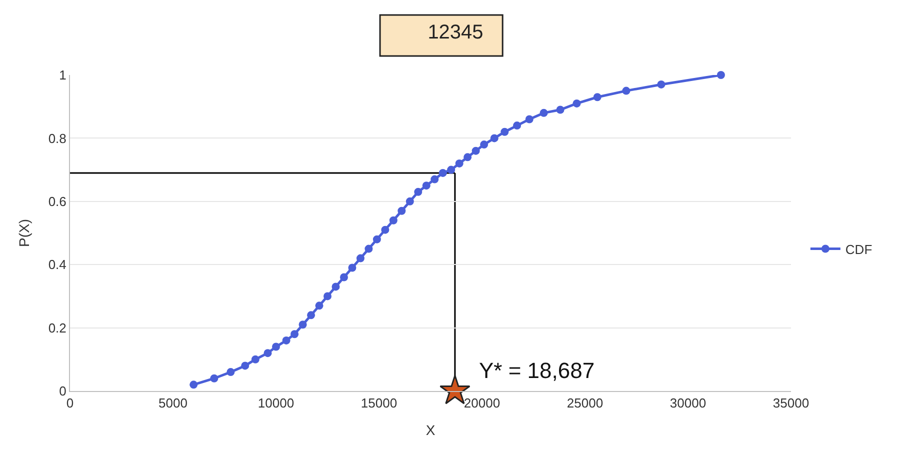  Describe the element at coordinates (482, 403) in the screenshot. I see `x-tick-label: 20000` at that location.